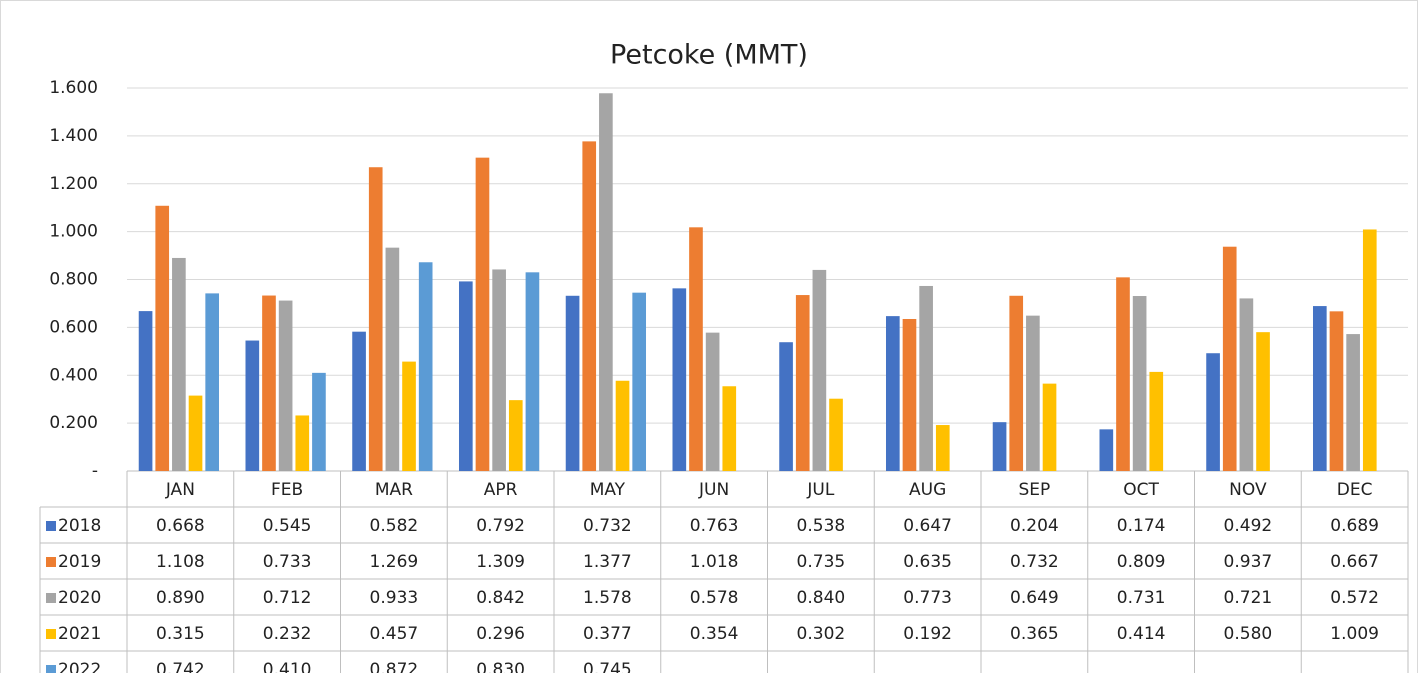  Describe the element at coordinates (1355, 490) in the screenshot. I see `x-tick-label: DEC` at that location.